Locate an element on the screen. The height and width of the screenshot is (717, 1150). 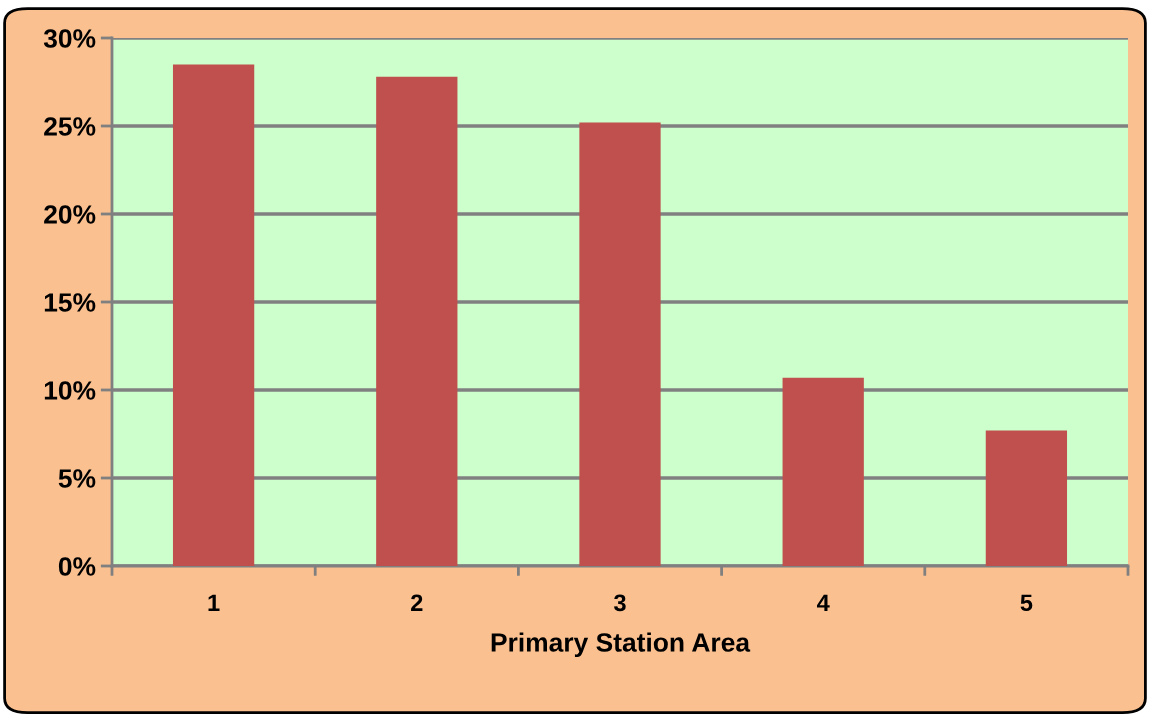
x-tick-label: 4 is located at coordinates (823, 602).